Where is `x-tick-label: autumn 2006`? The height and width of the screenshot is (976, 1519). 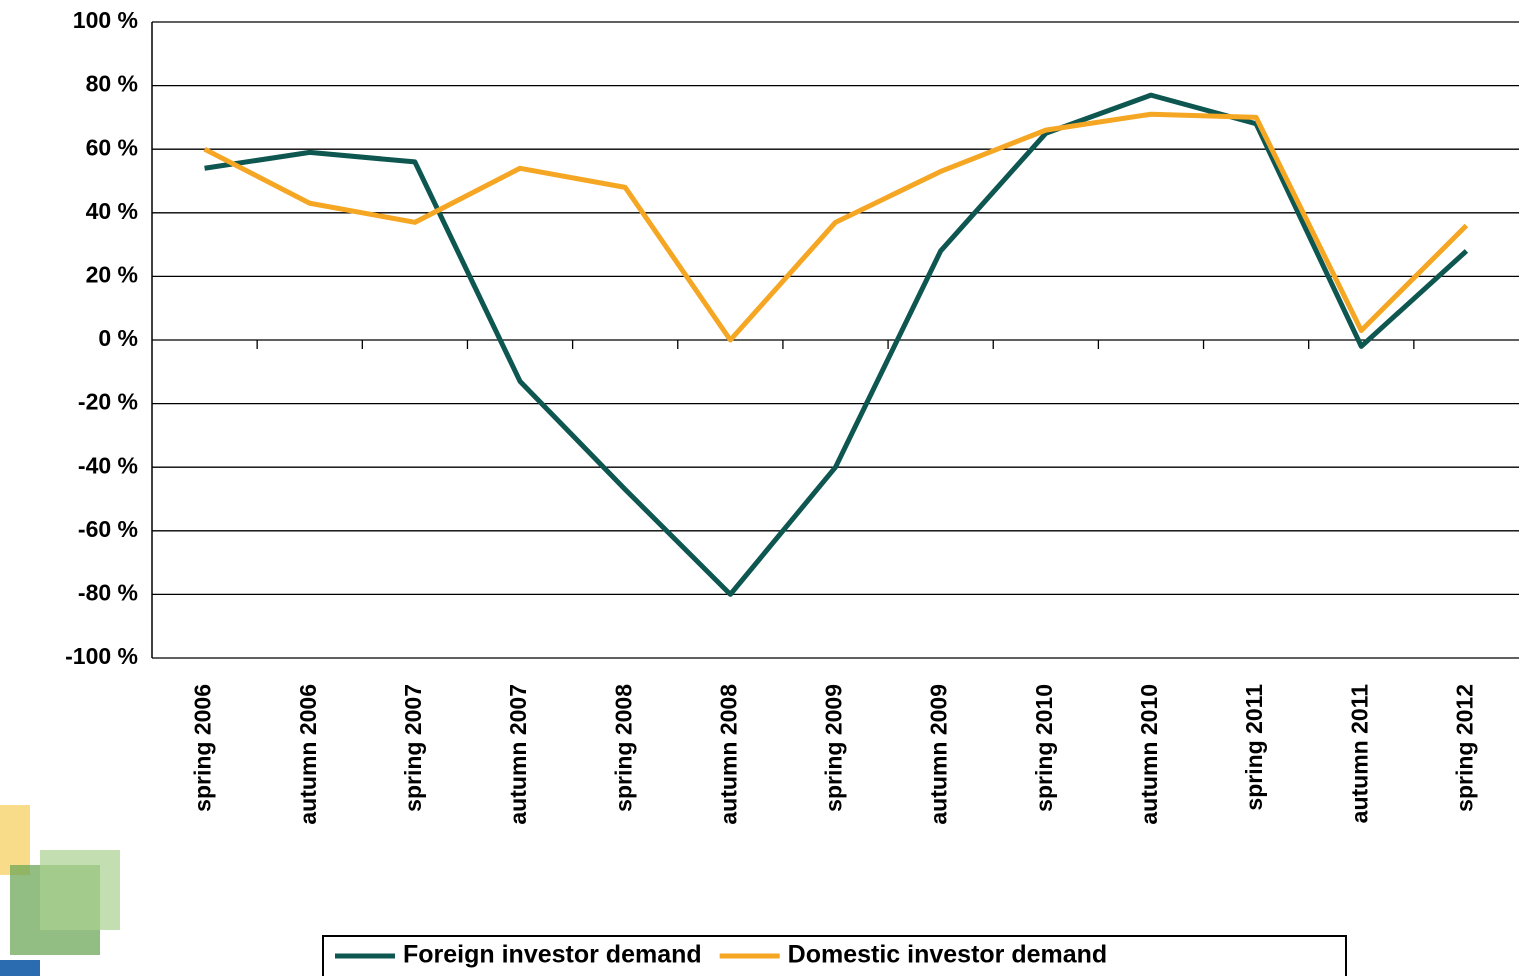 x-tick-label: autumn 2006 is located at coordinates (308, 754).